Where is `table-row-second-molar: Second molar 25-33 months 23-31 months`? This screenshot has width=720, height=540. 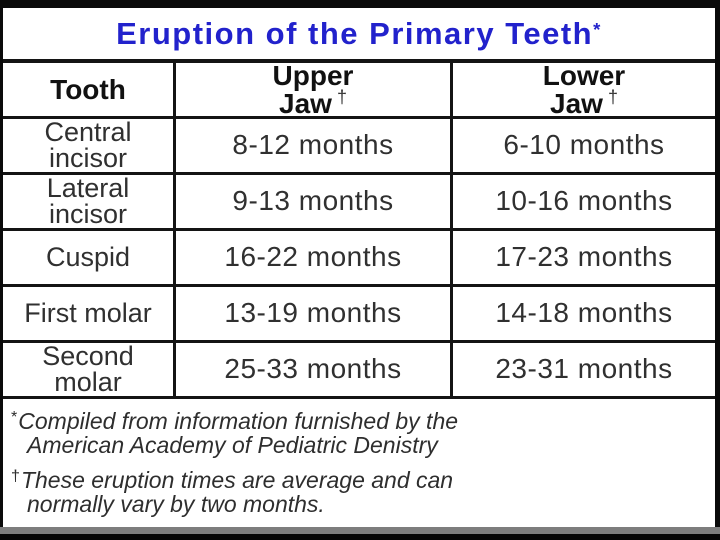
table-row-second-molar: Second molar 25-33 months 23-31 months is located at coordinates (359, 371).